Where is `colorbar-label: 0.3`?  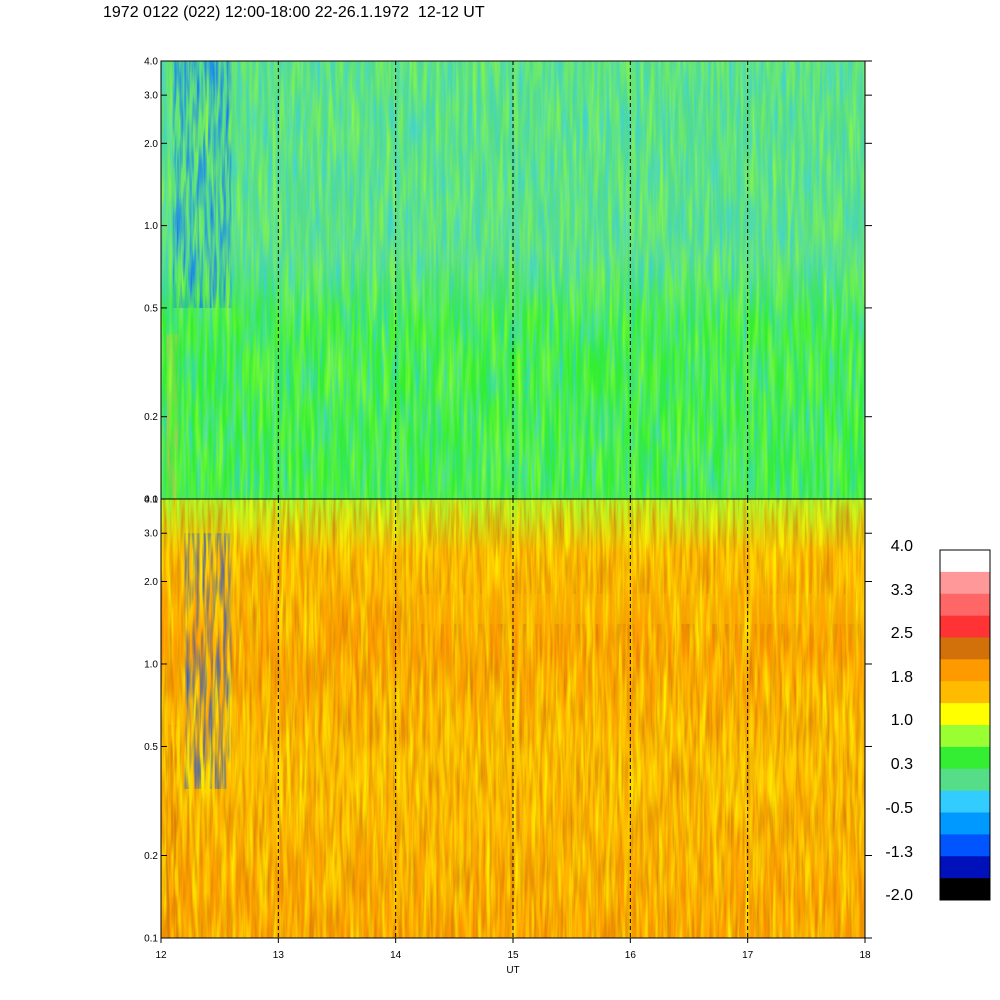 colorbar-label: 0.3 is located at coordinates (902, 764).